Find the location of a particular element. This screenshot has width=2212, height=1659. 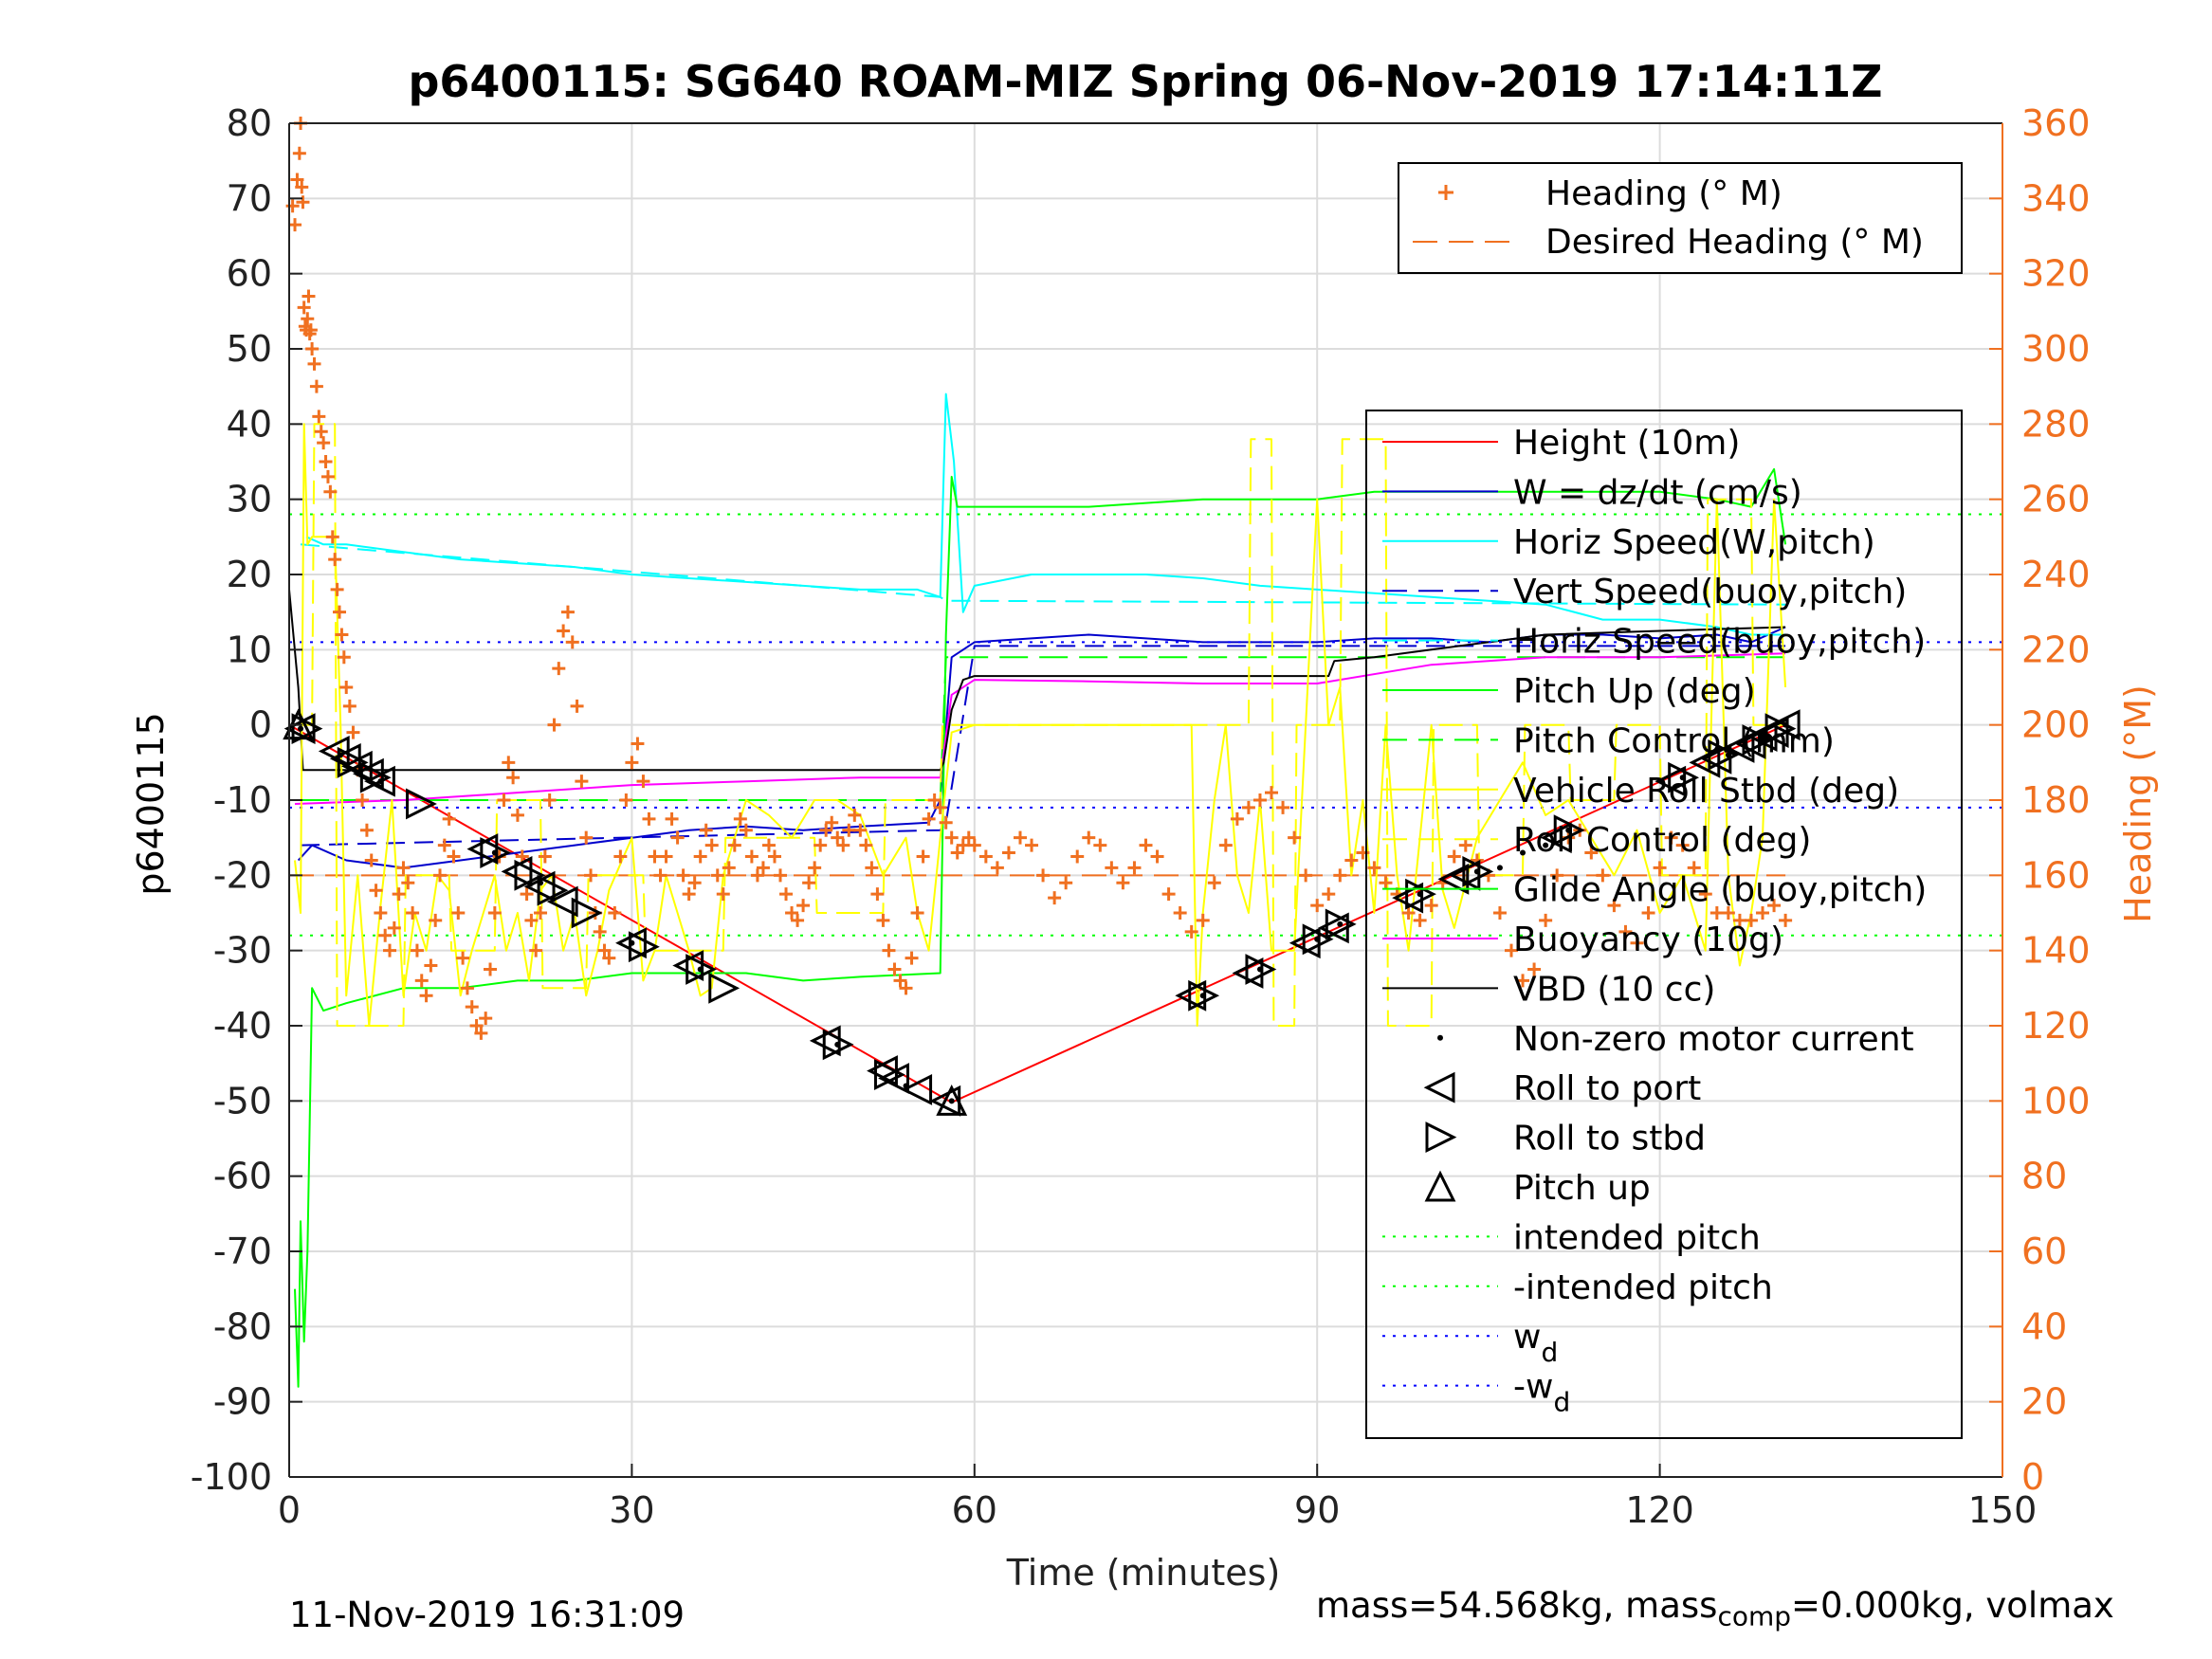

y2-tick-label: 260 is located at coordinates (2056, 499).